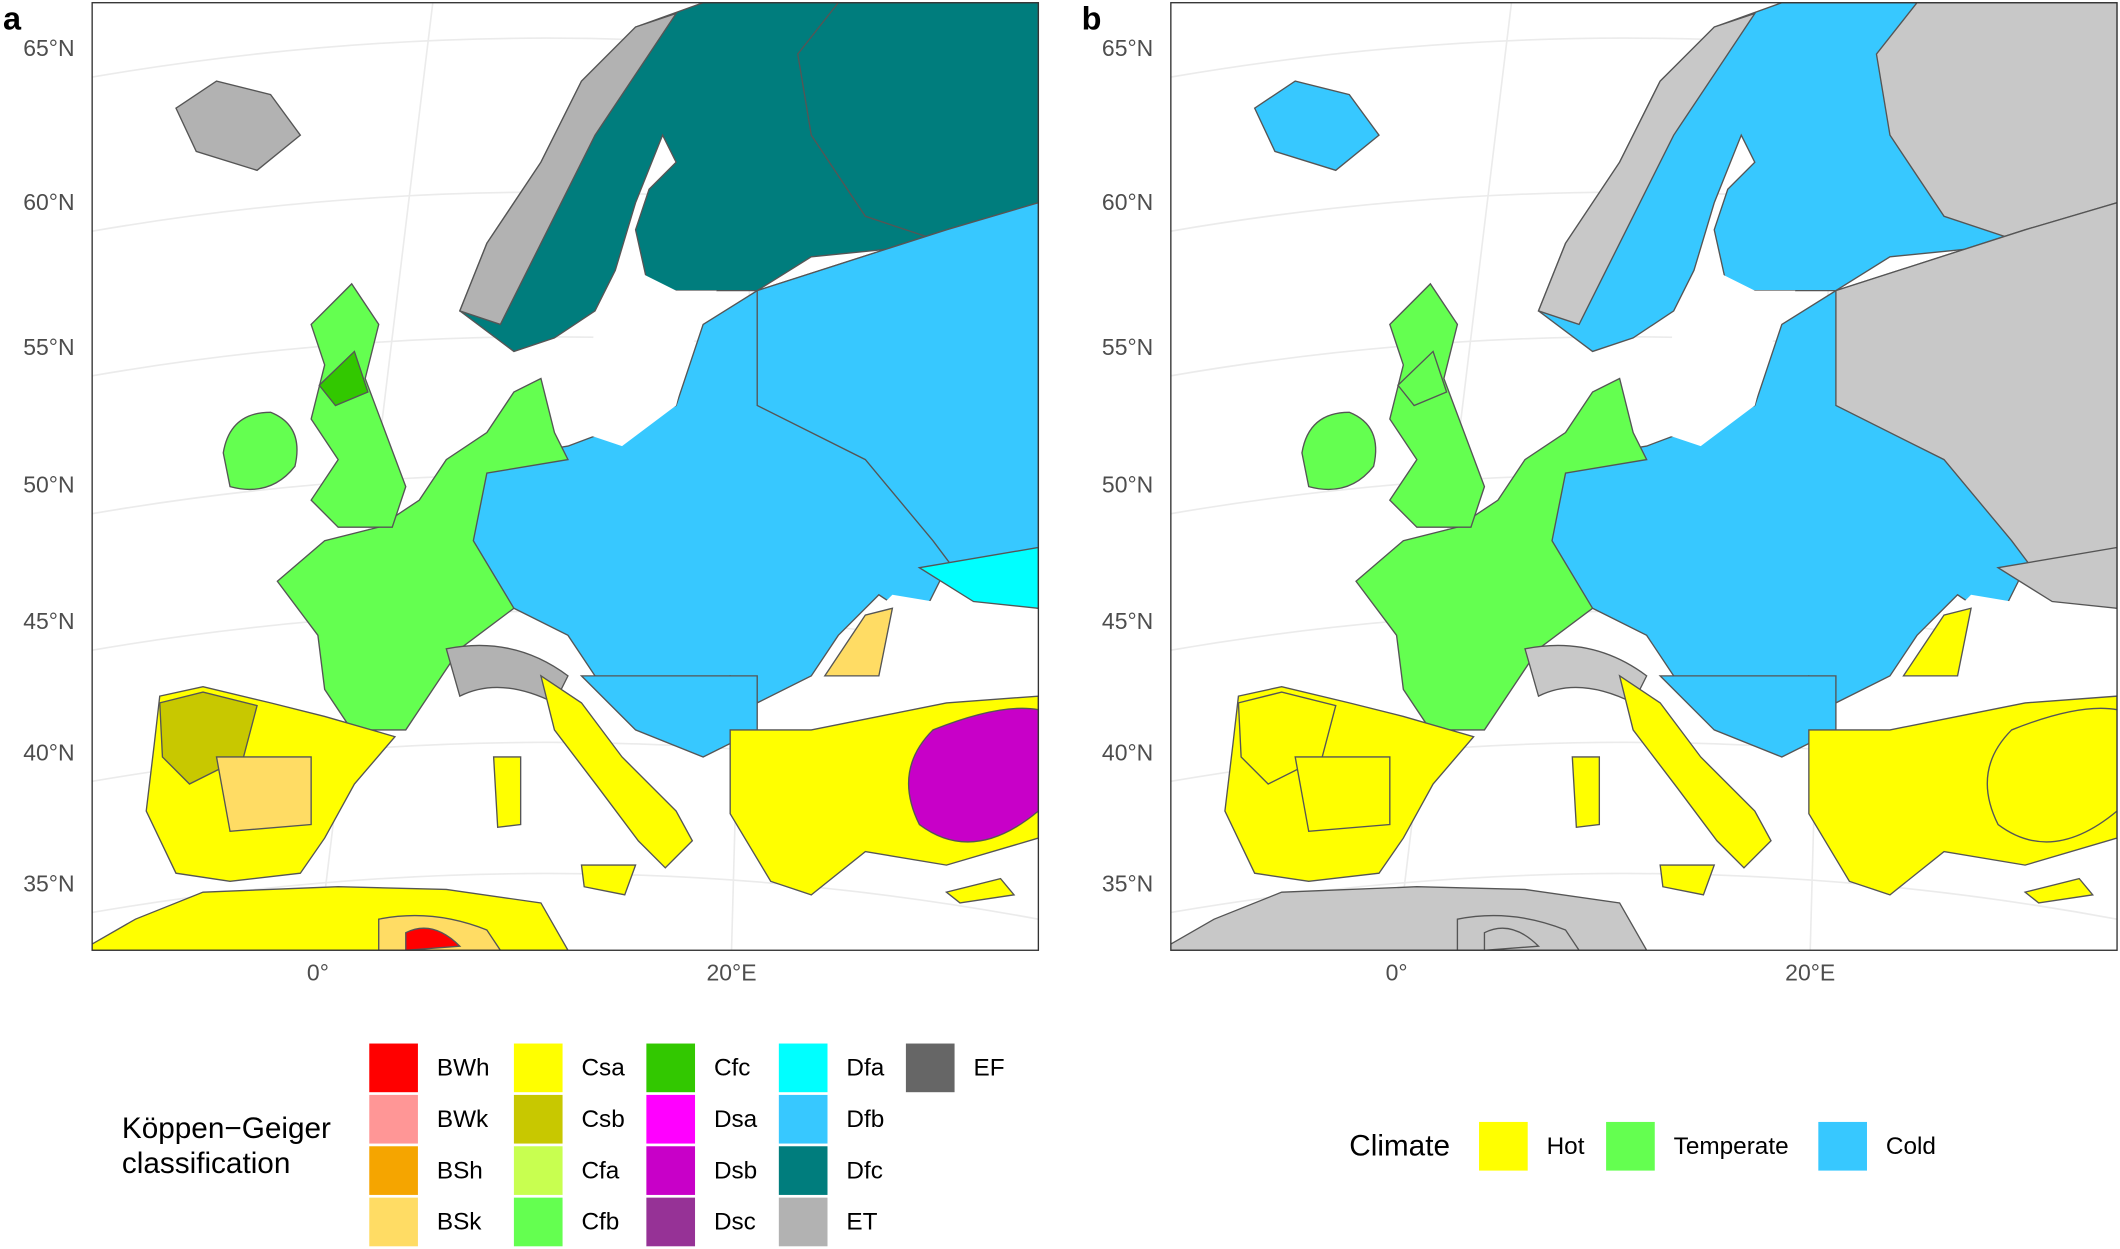 The height and width of the screenshot is (1249, 2120). What do you see at coordinates (988, 1068) in the screenshot?
I see `legend-label: EF` at bounding box center [988, 1068].